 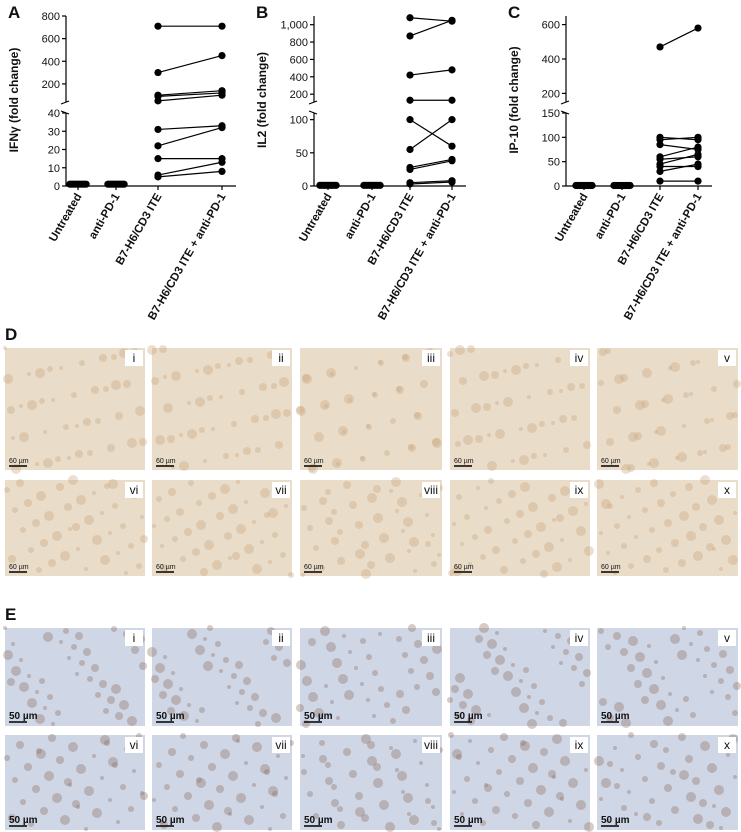 I want to click on panel-label: D, so click(x=11, y=334).